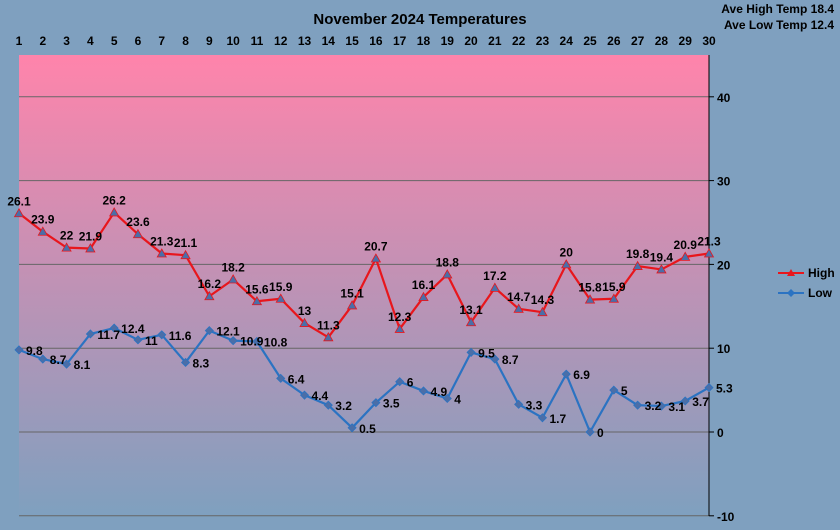 The width and height of the screenshot is (840, 530). Describe the element at coordinates (185, 41) in the screenshot. I see `x-tick-label: 8` at that location.